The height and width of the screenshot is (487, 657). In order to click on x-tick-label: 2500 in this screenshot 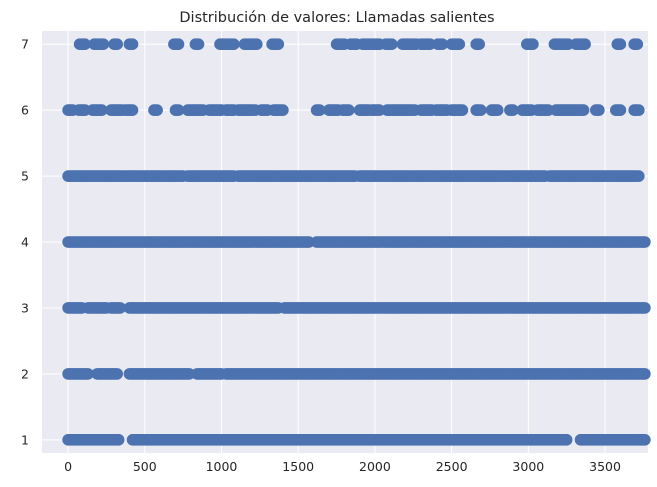, I will do `click(452, 466)`.